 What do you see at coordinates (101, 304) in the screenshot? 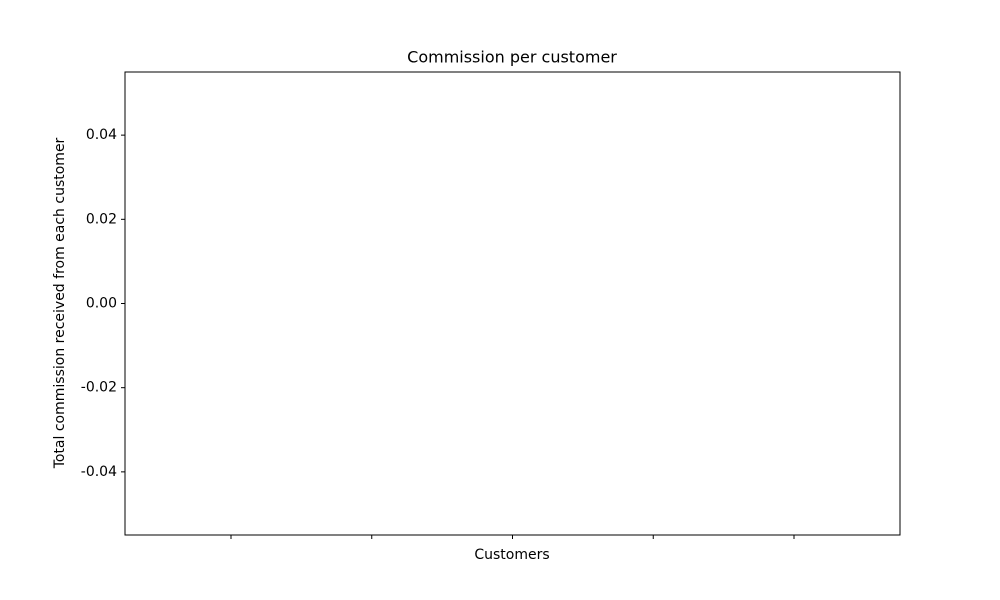
I see `y-tick-label: 0.00` at bounding box center [101, 304].